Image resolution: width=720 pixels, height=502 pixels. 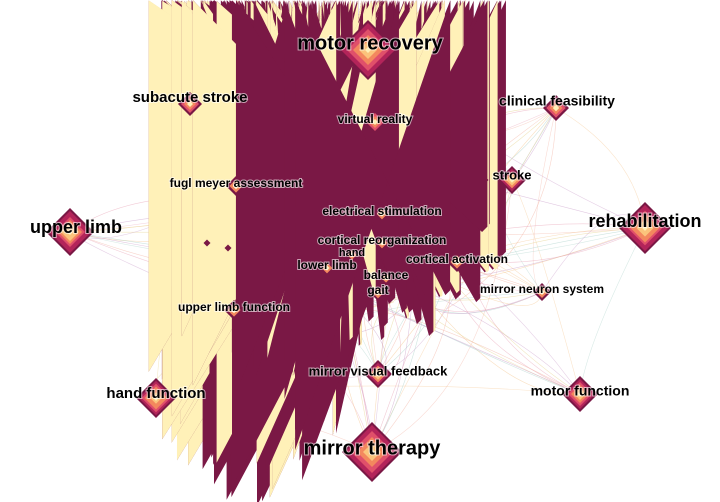 I want to click on keyword-label: upper limb, so click(x=76, y=227).